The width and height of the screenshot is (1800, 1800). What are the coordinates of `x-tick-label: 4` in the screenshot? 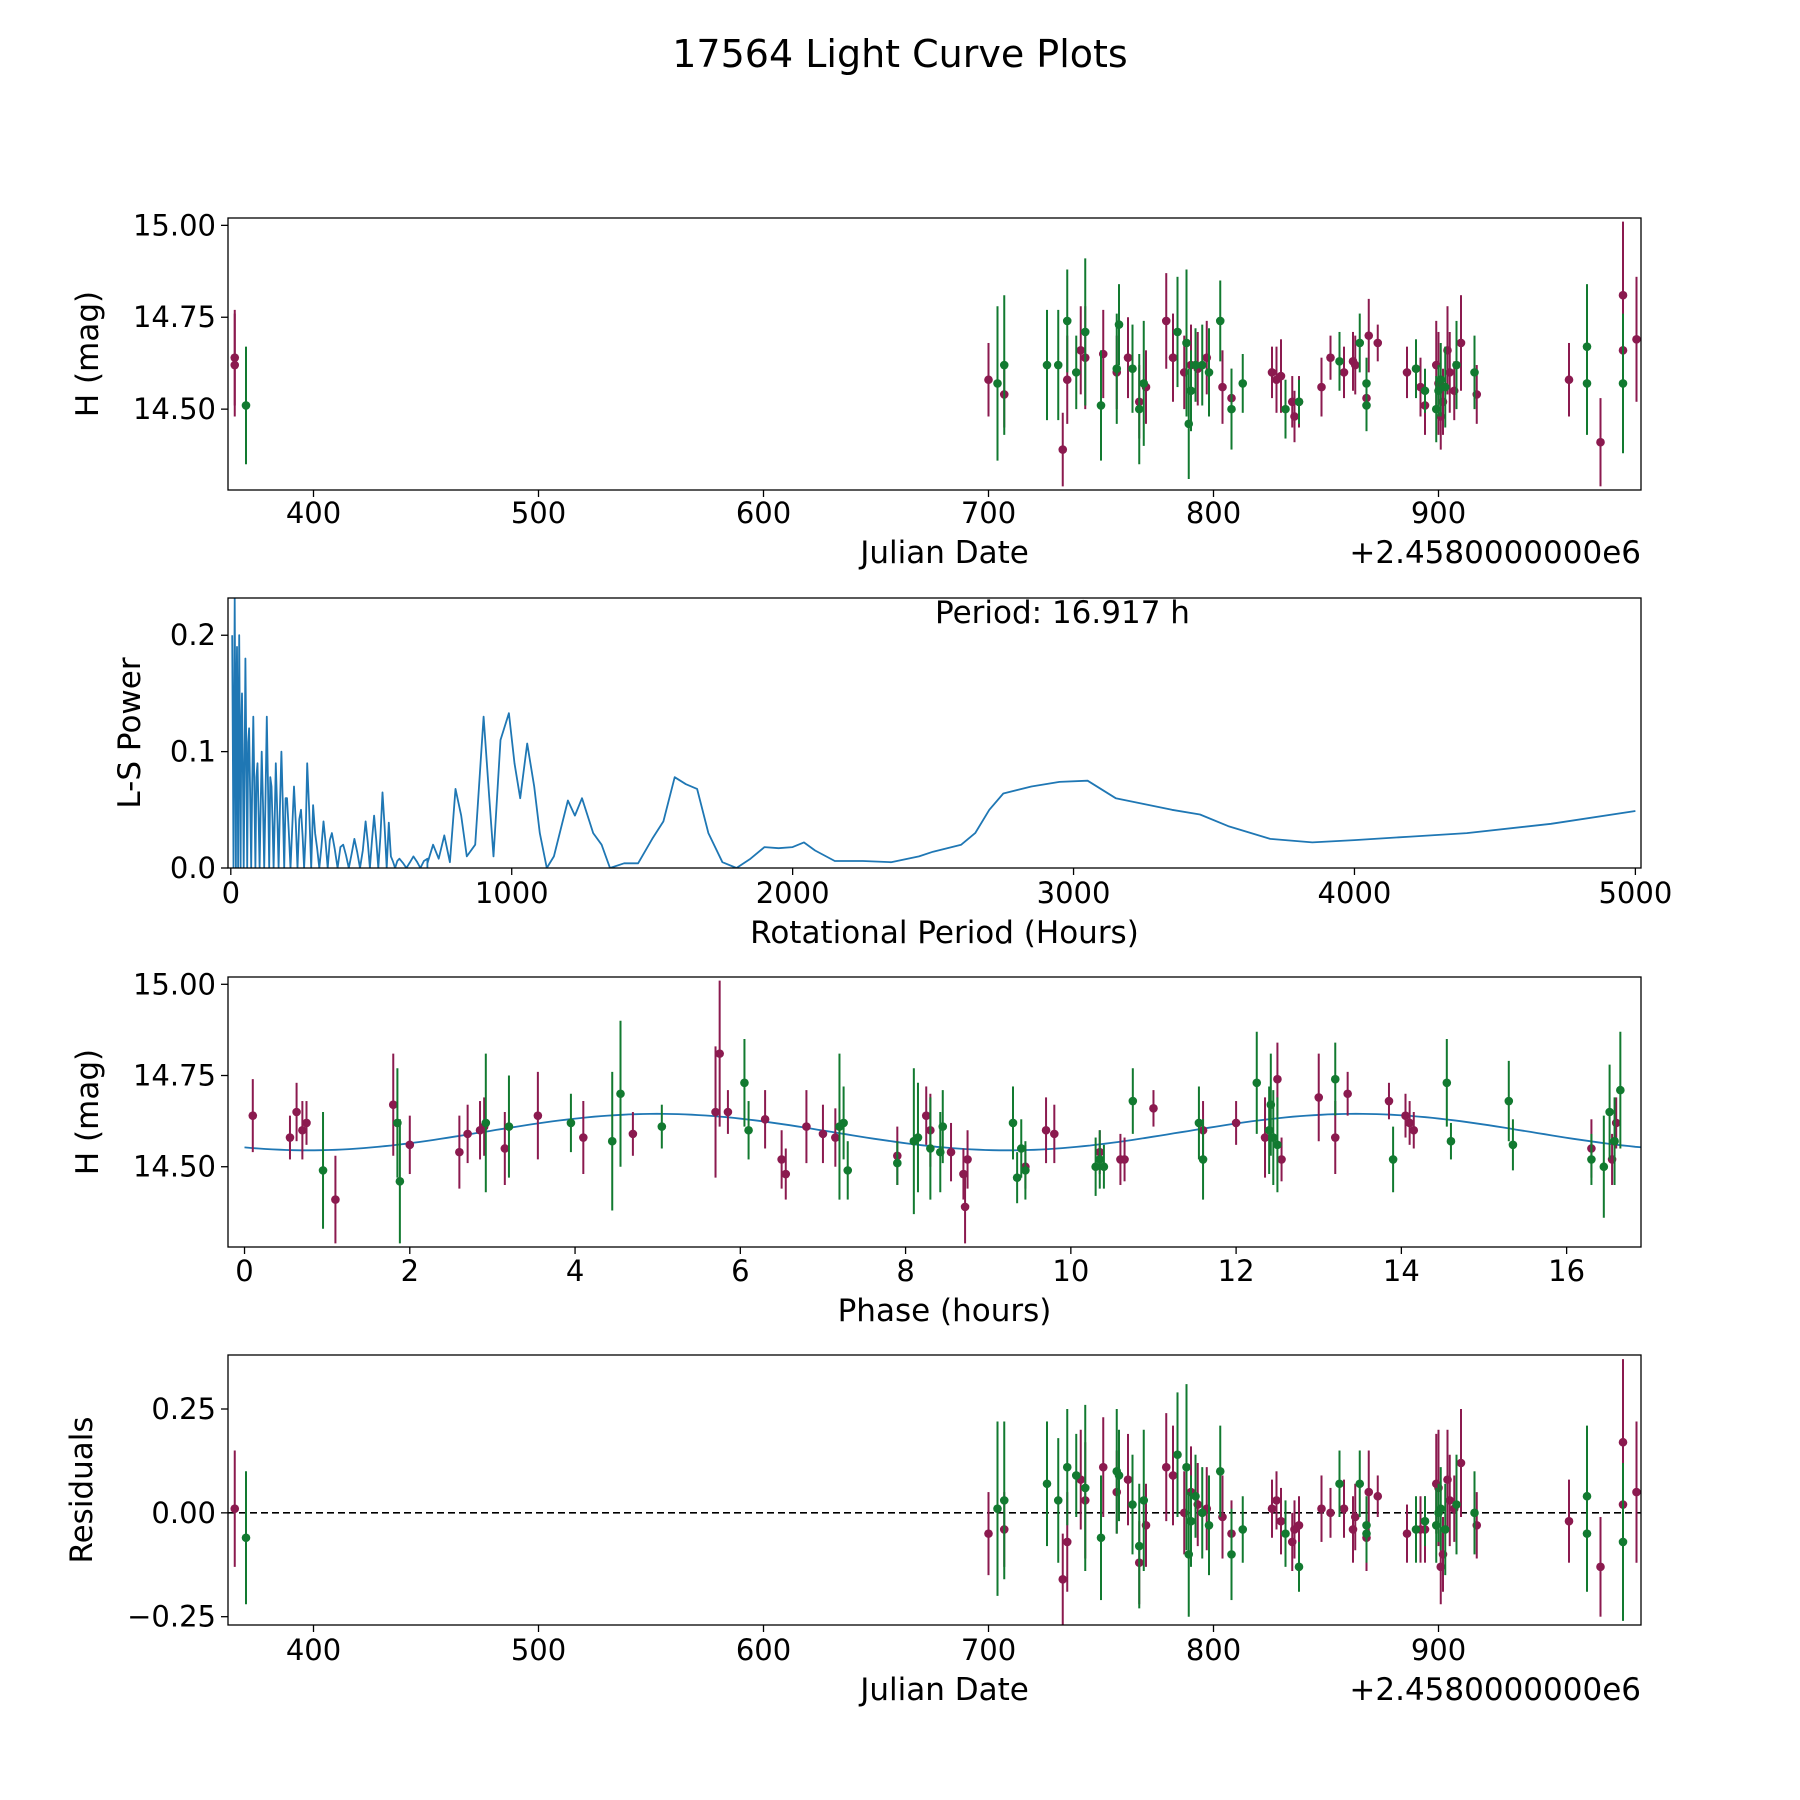 It's located at (575, 1271).